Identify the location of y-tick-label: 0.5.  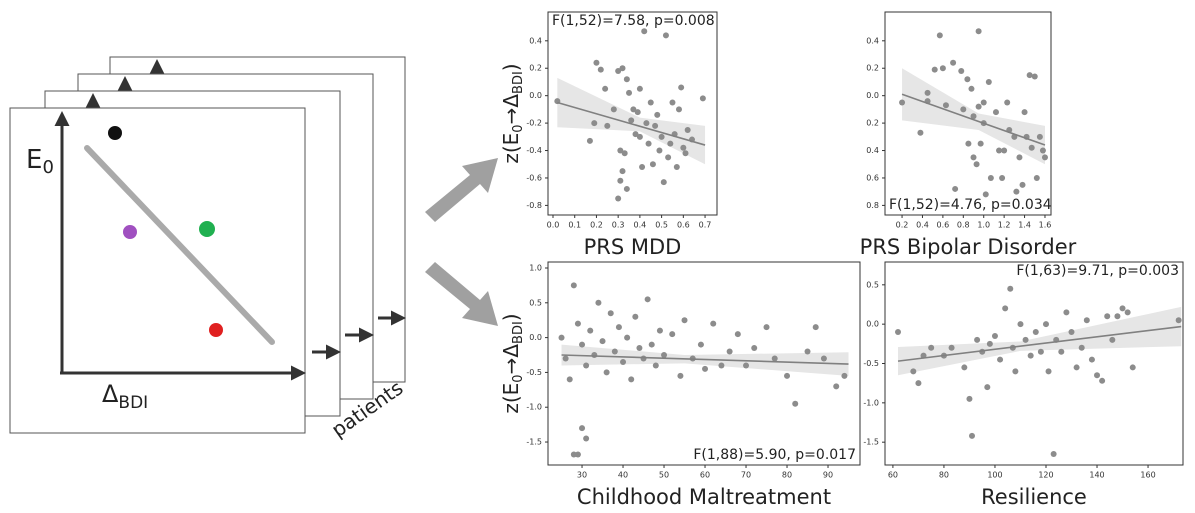
(872, 284).